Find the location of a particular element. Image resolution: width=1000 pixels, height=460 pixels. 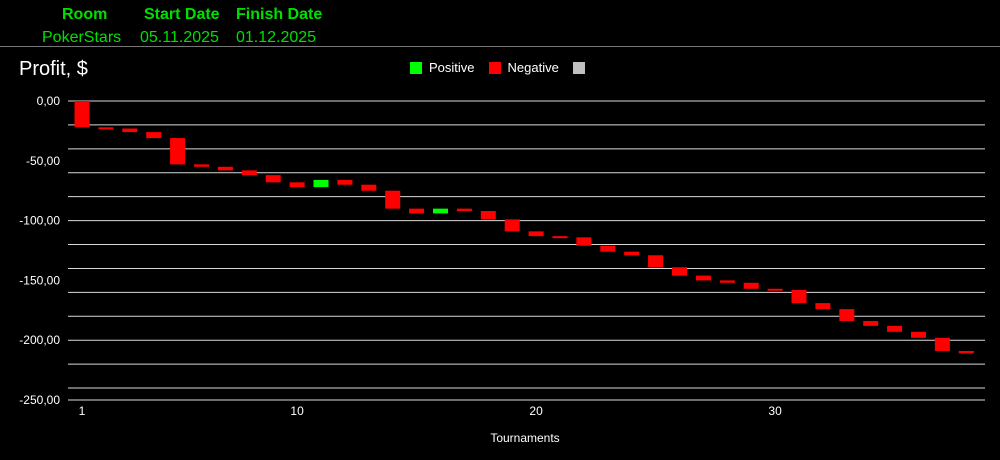

legend-negative: Negative is located at coordinates (523, 67).